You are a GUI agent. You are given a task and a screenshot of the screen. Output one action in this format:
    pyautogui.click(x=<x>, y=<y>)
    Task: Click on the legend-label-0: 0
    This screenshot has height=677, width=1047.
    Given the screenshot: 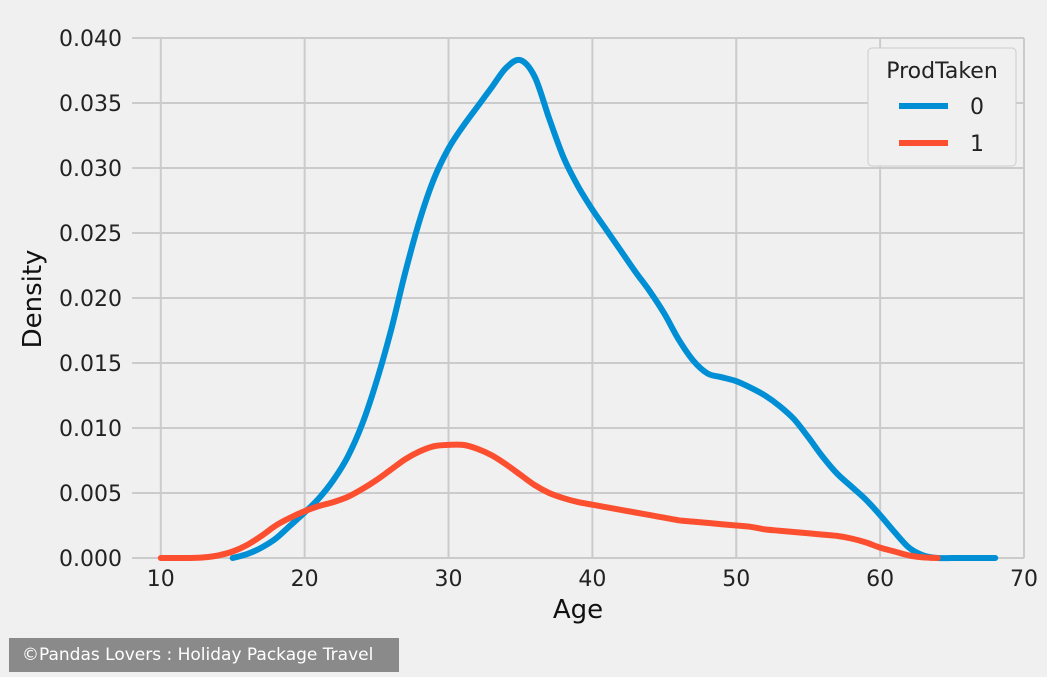 What is the action you would take?
    pyautogui.click(x=977, y=107)
    